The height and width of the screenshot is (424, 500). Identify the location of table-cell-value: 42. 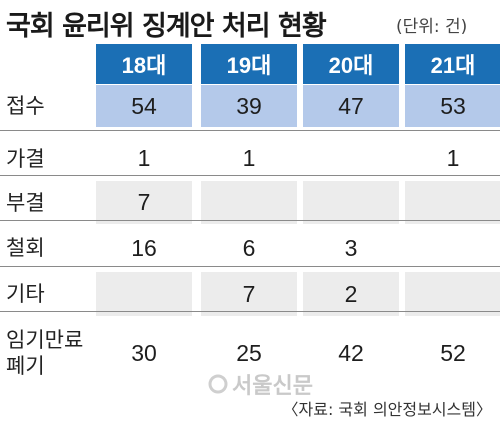
(351, 352).